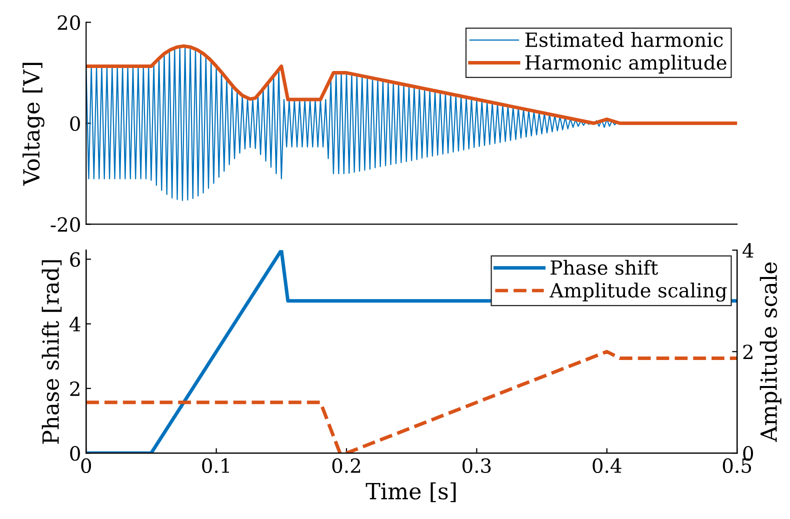  I want to click on x-tick-label: 0.1, so click(215, 465).